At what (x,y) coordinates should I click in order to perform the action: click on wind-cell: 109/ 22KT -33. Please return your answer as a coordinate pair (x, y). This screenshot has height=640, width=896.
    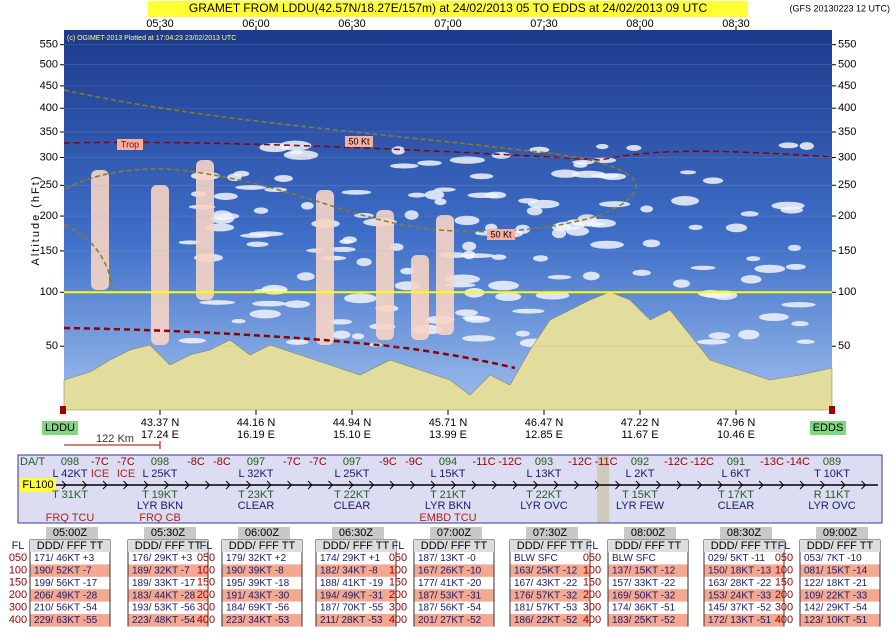
    Looking at the image, I should click on (836, 595).